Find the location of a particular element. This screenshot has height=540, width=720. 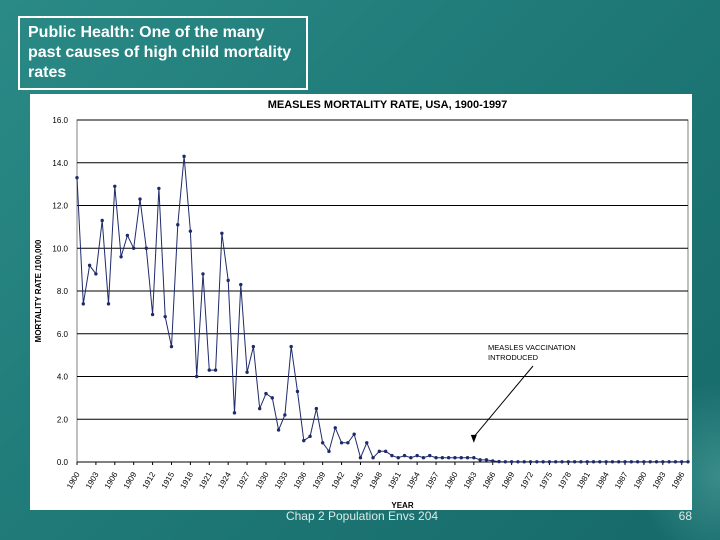

x-tick-label: 1936 is located at coordinates (300, 480).